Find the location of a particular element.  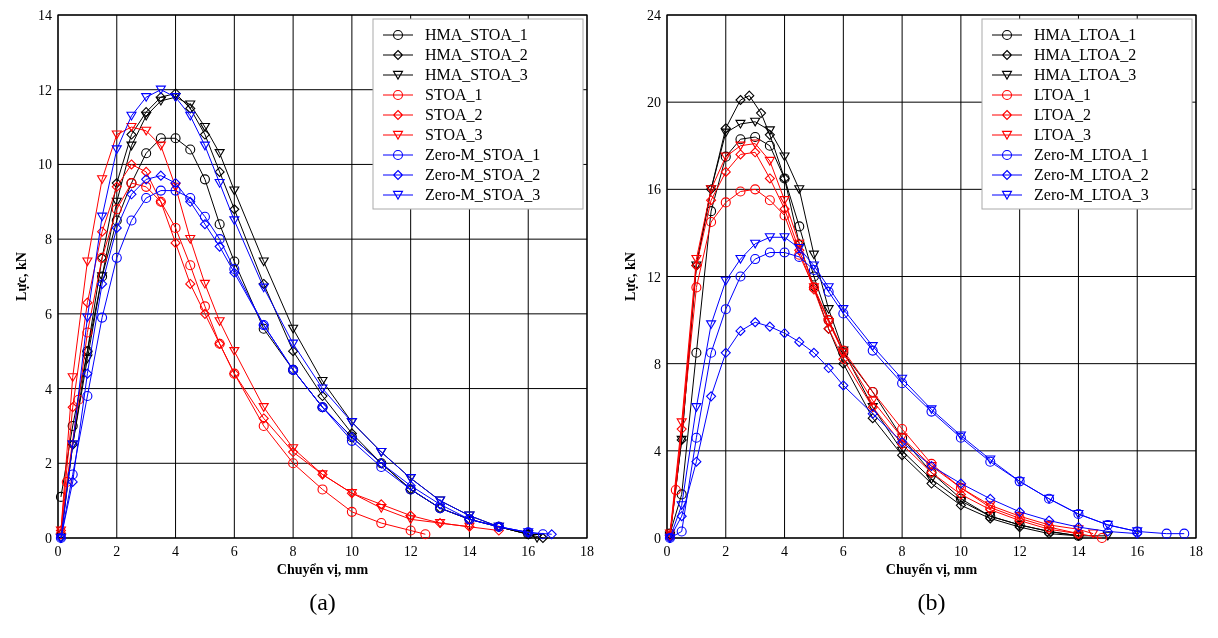

y-tick-label: 14 is located at coordinates (45, 15).